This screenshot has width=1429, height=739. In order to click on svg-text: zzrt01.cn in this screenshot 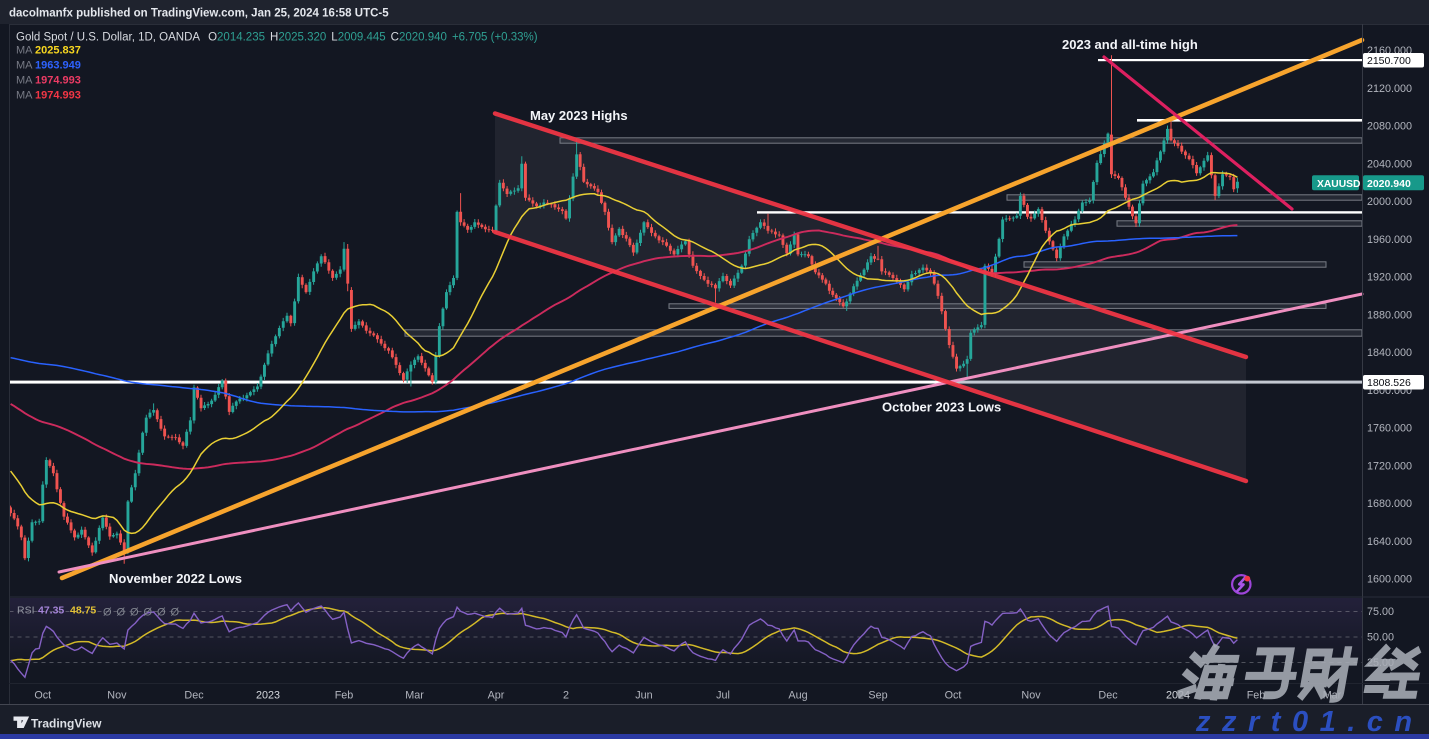, I will do `click(1309, 722)`.